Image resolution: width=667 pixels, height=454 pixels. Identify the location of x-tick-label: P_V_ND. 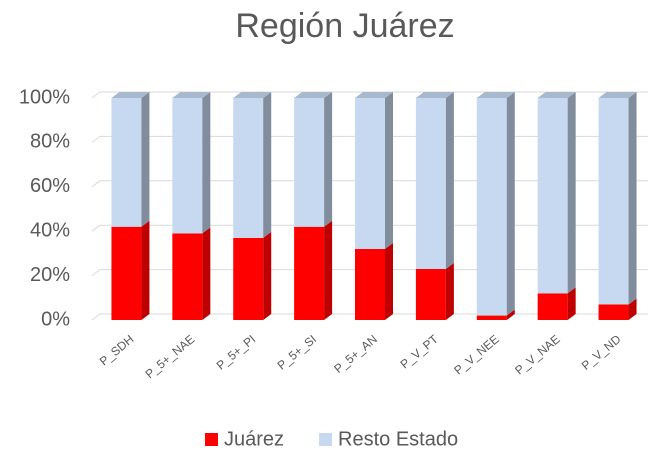
(601, 352).